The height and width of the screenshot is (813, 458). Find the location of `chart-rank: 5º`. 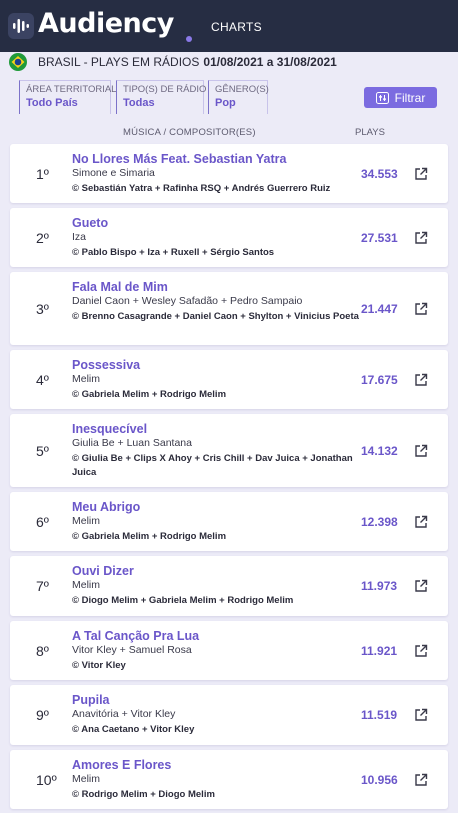

chart-rank: 5º is located at coordinates (42, 451).